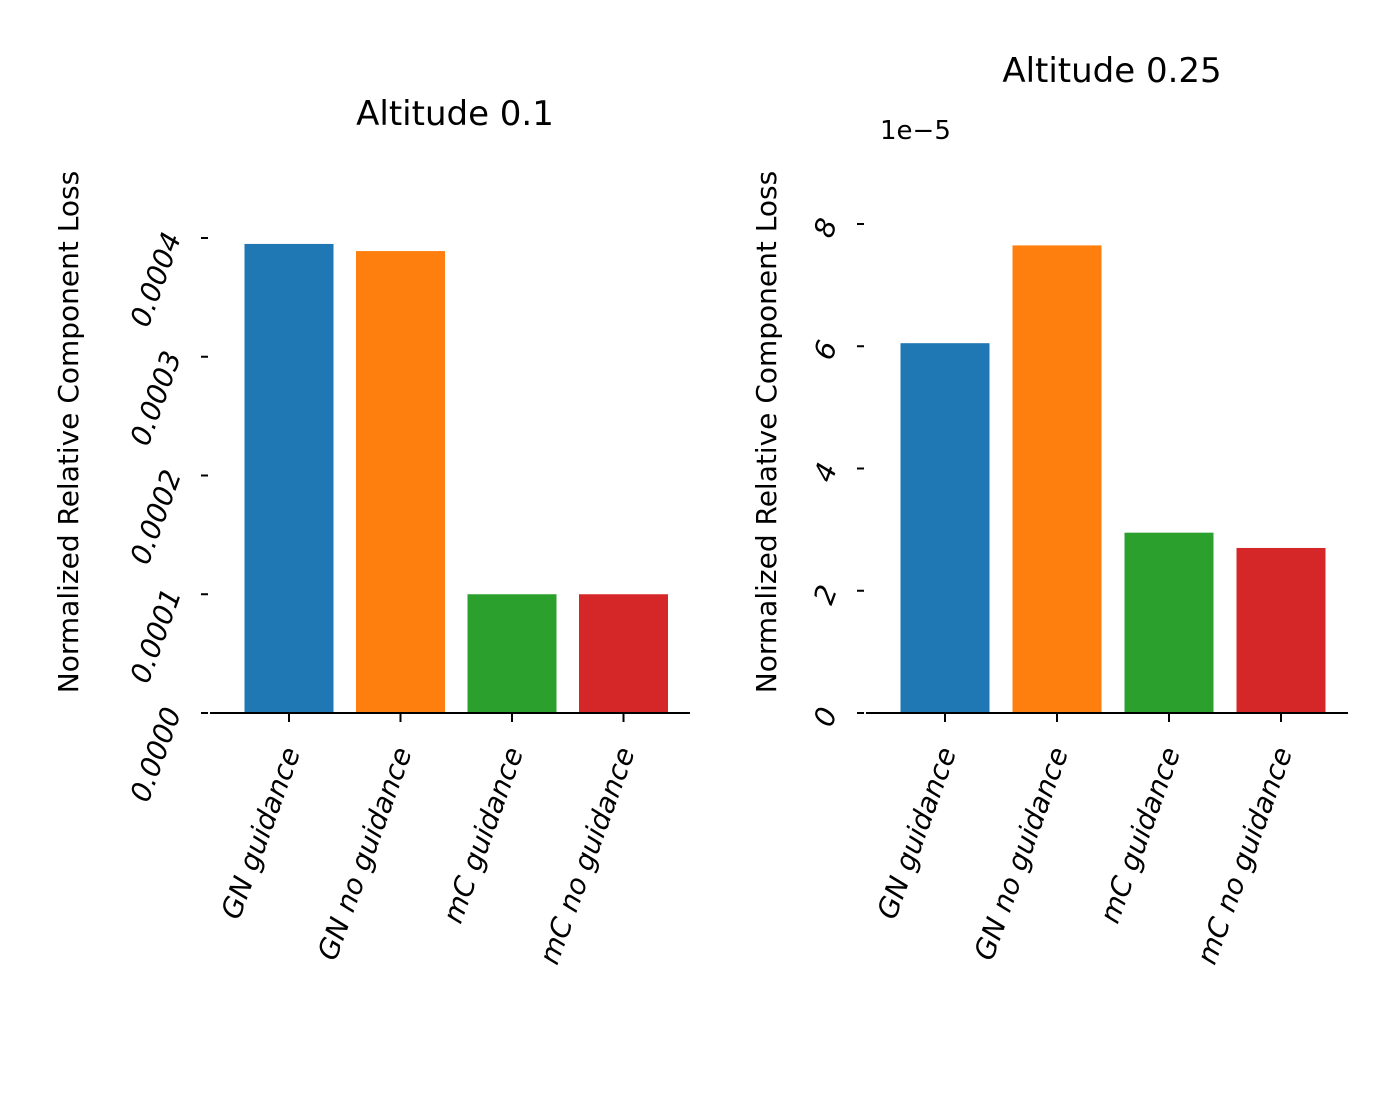 This screenshot has height=1120, width=1400. Describe the element at coordinates (156, 635) in the screenshot. I see `y-tick-label: 0.0001` at that location.